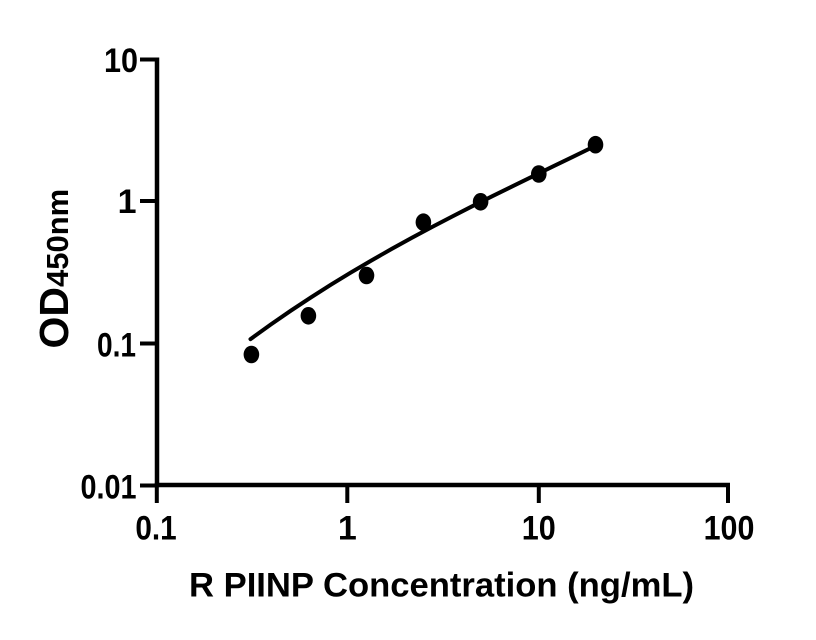  I want to click on svg-text: 0.01, so click(109, 488).